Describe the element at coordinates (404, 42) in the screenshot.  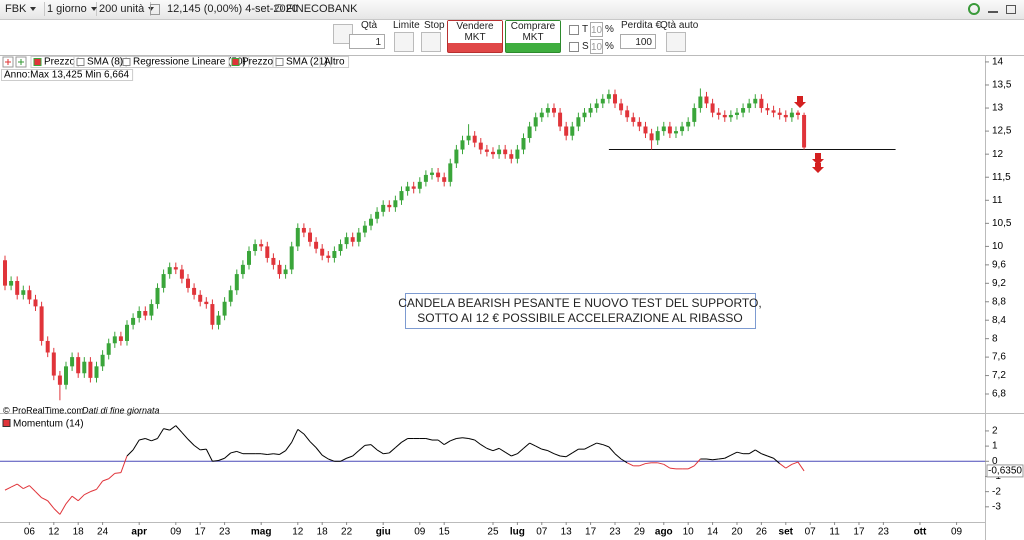
I see `limit-button` at that location.